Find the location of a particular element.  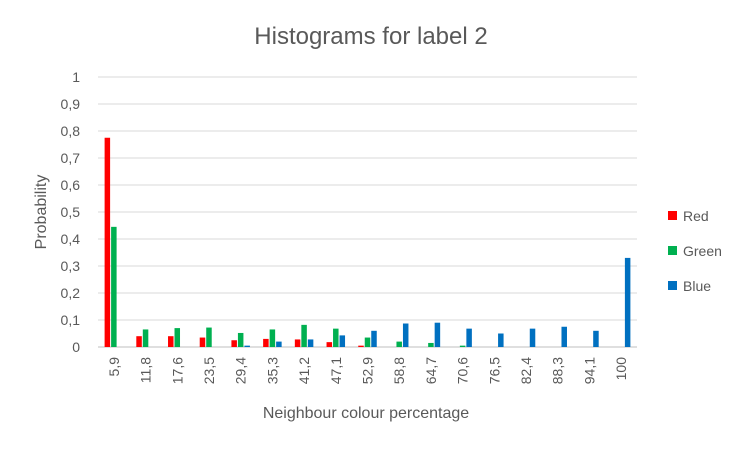

x-tick-label: 17,6 is located at coordinates (177, 370).